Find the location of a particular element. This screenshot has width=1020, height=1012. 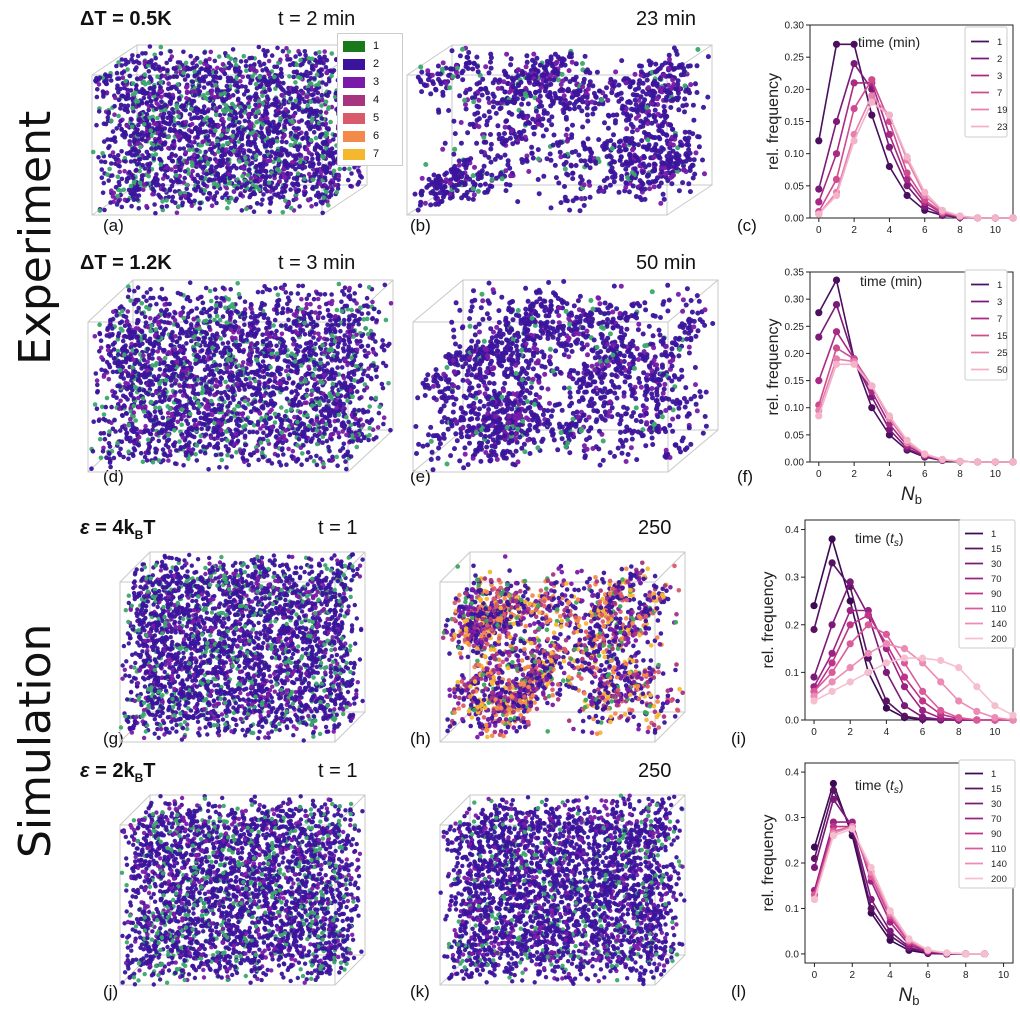

legend-label: 3 is located at coordinates (999, 76).